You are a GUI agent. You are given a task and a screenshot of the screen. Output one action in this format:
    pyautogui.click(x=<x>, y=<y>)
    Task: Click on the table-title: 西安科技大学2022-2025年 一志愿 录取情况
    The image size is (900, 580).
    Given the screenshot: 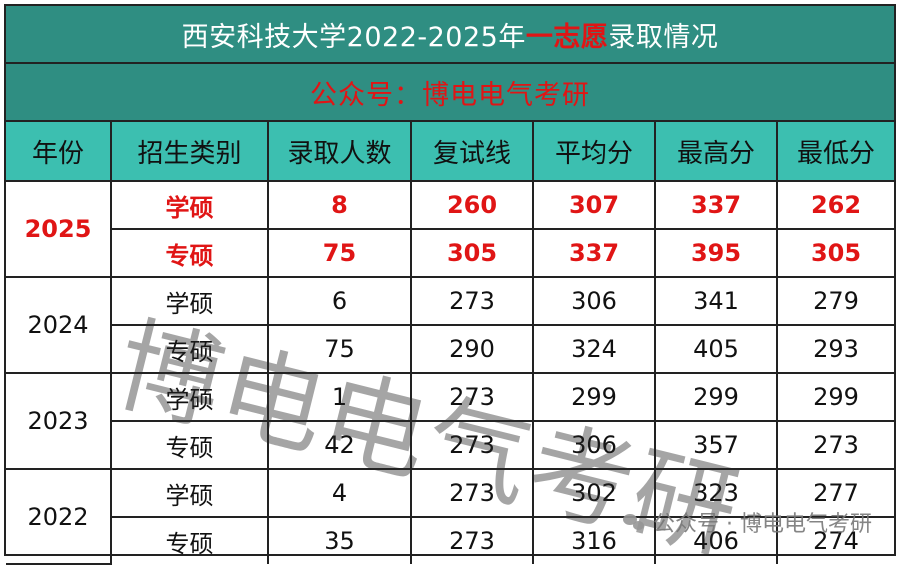 What is the action you would take?
    pyautogui.click(x=450, y=35)
    